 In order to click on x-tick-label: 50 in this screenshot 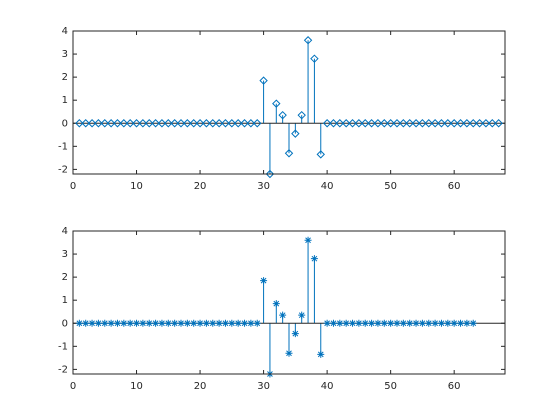, I will do `click(390, 186)`.